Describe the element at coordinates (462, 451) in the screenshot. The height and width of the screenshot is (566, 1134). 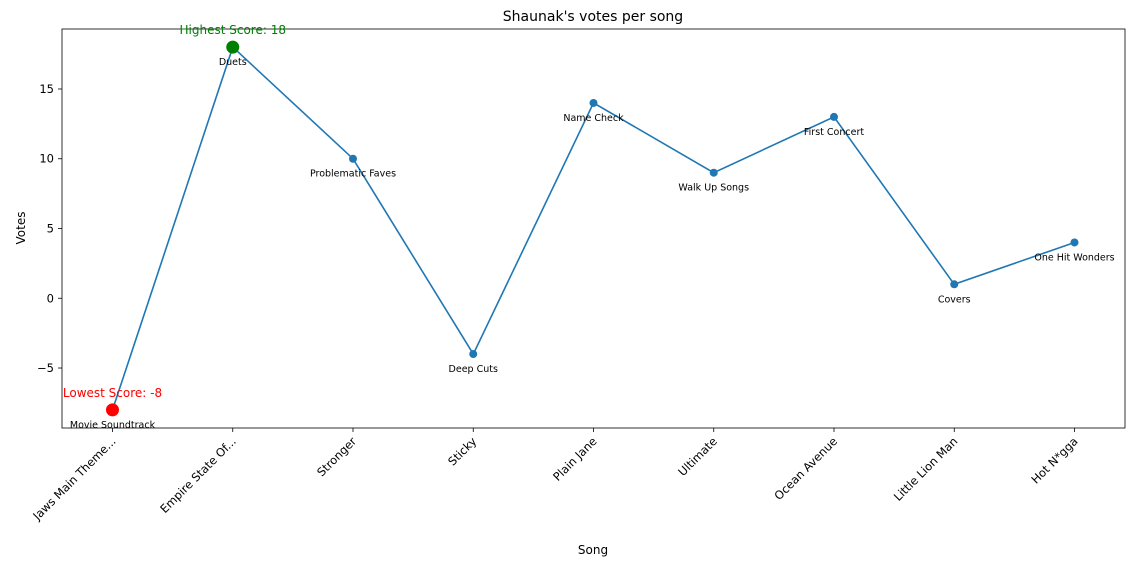
I see `x-tick-label: Sticky` at that location.